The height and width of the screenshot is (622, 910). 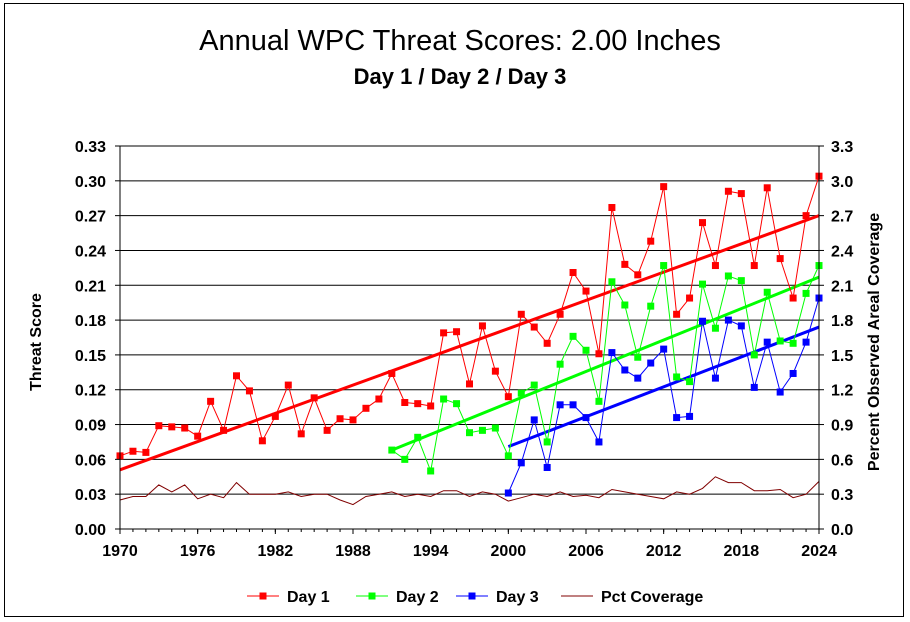 I want to click on chart-subtitle: Day 1 / Day 2 / Day 3, so click(x=460, y=76).